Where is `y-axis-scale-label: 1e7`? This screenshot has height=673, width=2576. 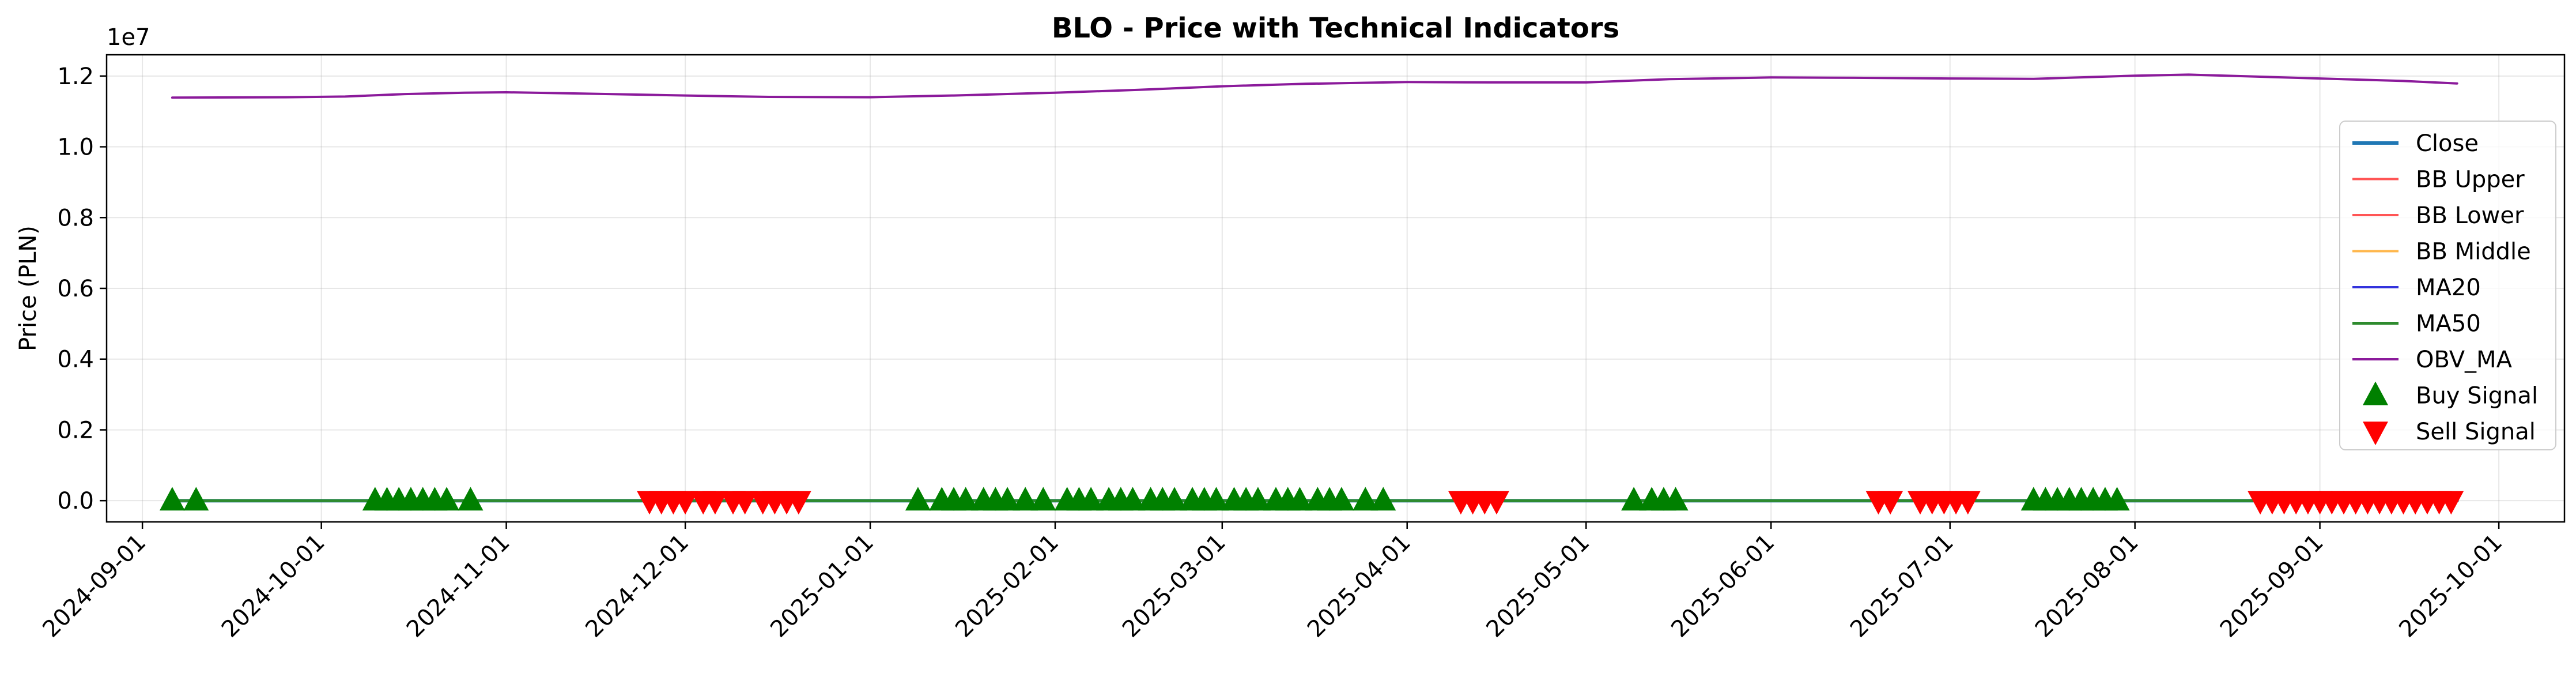
y-axis-scale-label: 1e7 is located at coordinates (128, 37).